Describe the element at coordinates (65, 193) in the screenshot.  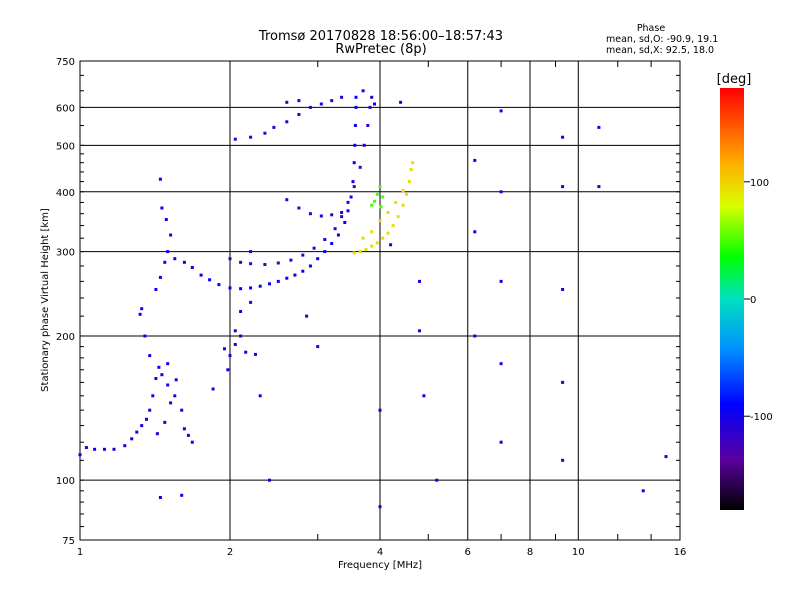
I see `y-tick-label: 400` at that location.